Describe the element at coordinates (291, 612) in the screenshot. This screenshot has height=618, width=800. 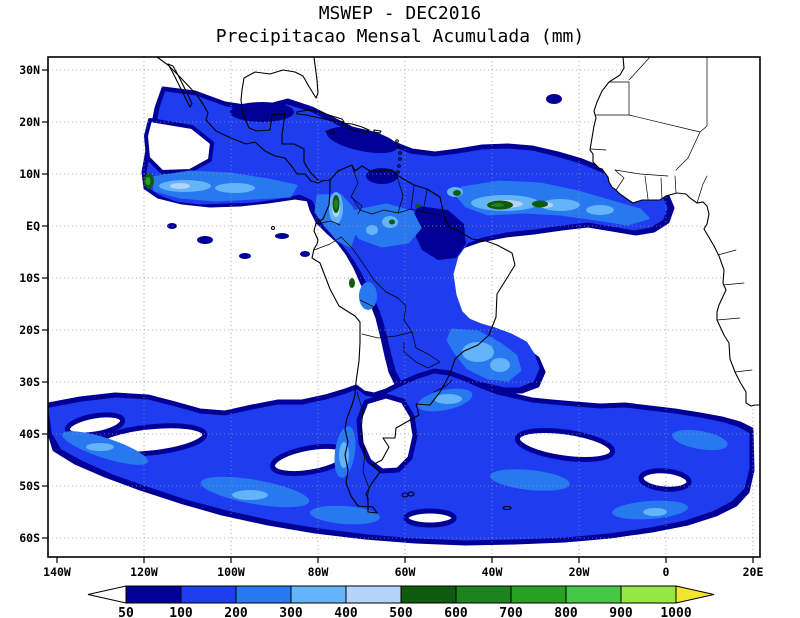
I see `colorbar-label: 300` at that location.